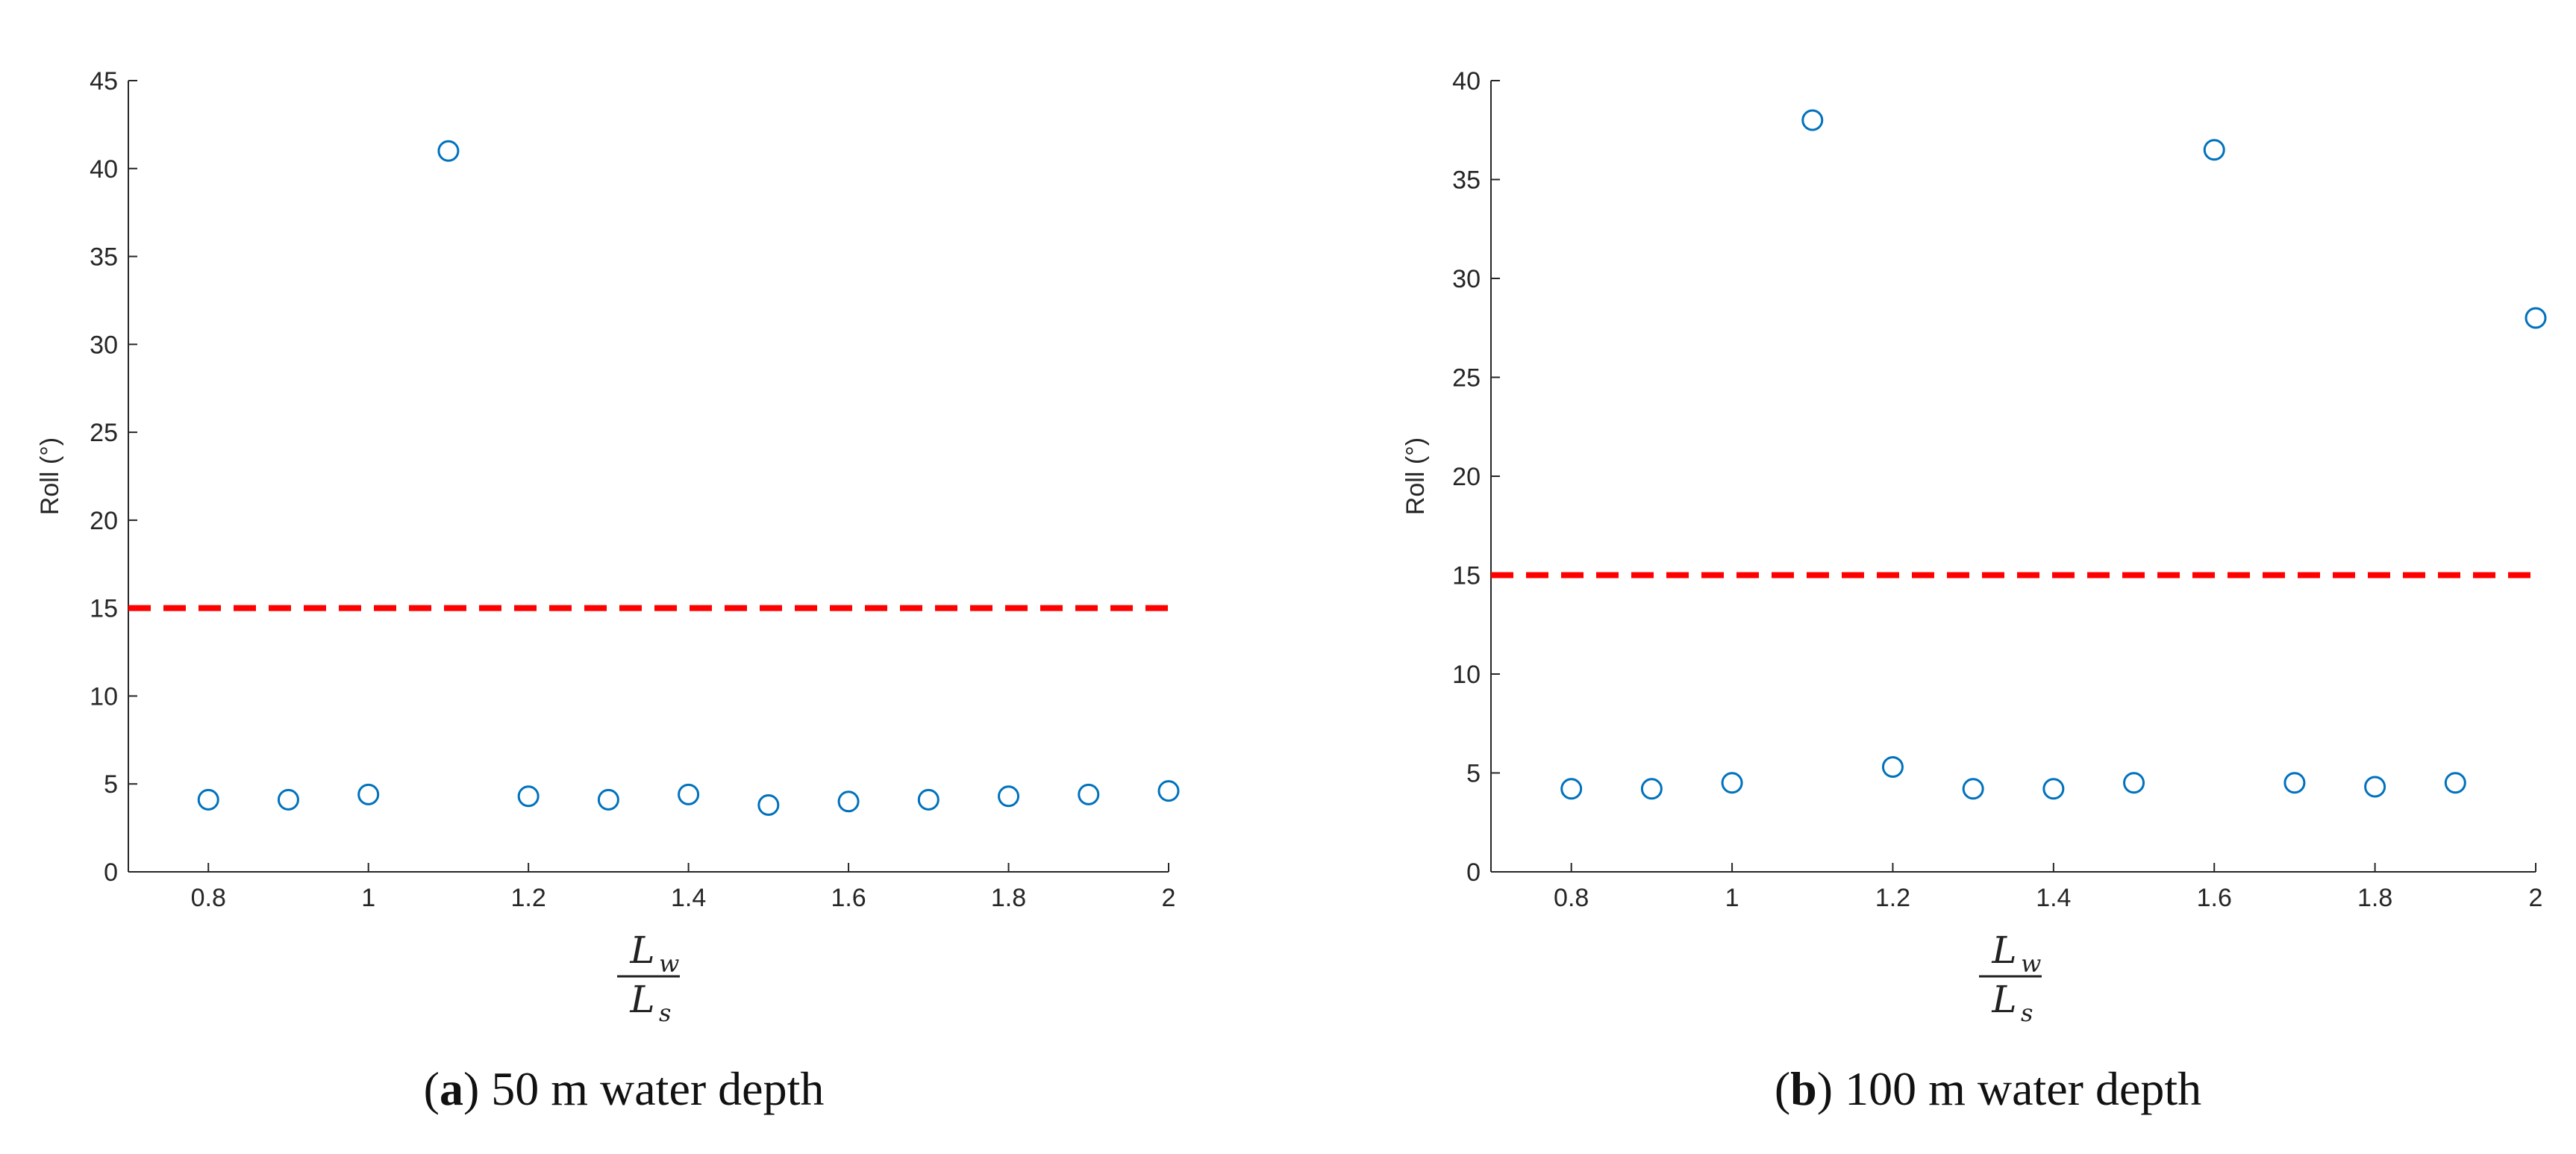 Image resolution: width=2576 pixels, height=1154 pixels. What do you see at coordinates (624, 1088) in the screenshot?
I see `panel-caption: (a) 50 m water depth` at bounding box center [624, 1088].